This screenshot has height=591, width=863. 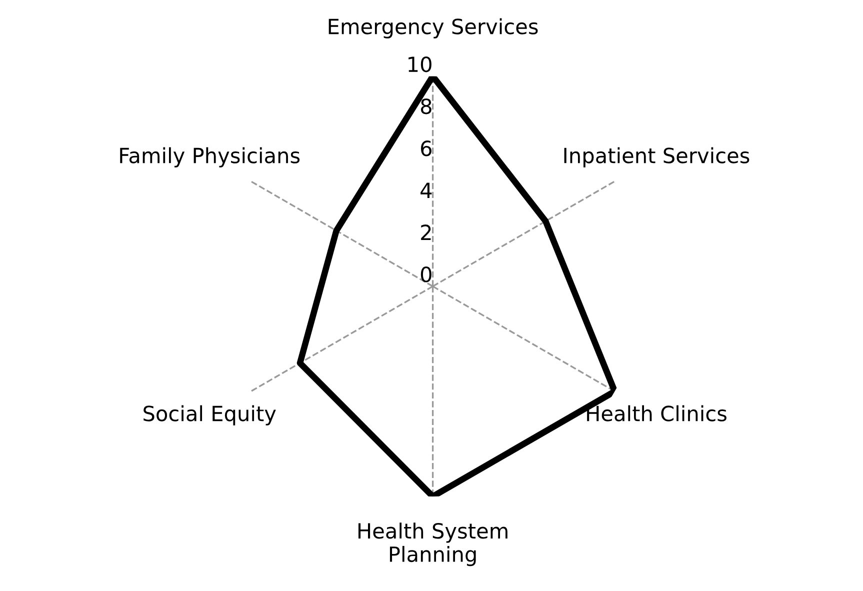 I want to click on spoke-label: Health Clinics, so click(x=656, y=413).